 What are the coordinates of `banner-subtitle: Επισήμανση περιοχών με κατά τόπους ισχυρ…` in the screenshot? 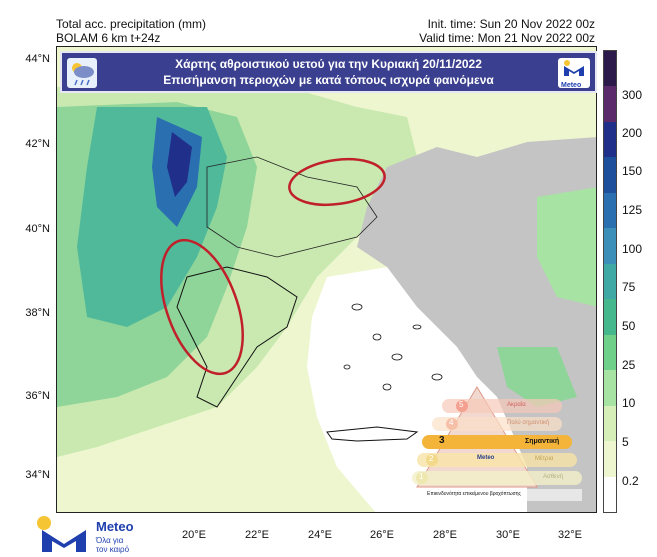 It's located at (328, 80).